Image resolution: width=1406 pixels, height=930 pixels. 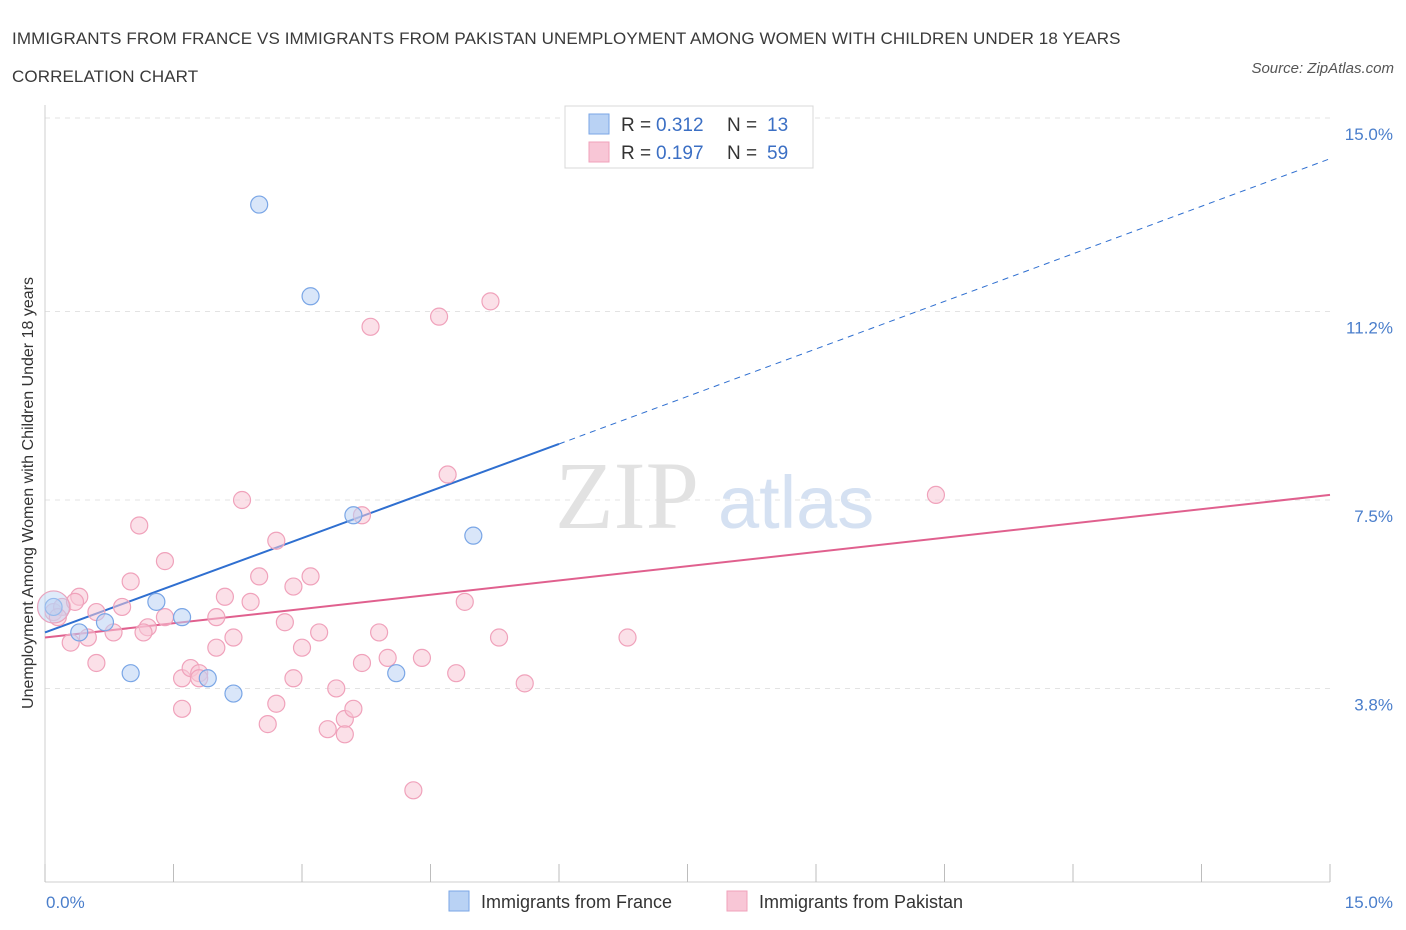 I want to click on source-label: Source: ZipAtlas.com, so click(x=1322, y=68).